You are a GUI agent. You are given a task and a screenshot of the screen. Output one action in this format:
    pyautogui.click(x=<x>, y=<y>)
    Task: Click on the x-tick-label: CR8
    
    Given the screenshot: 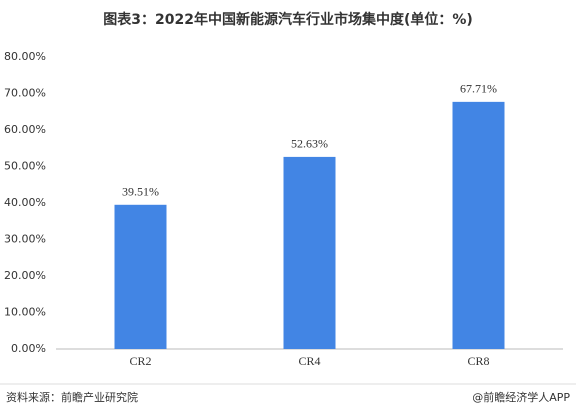 What is the action you would take?
    pyautogui.click(x=478, y=361)
    